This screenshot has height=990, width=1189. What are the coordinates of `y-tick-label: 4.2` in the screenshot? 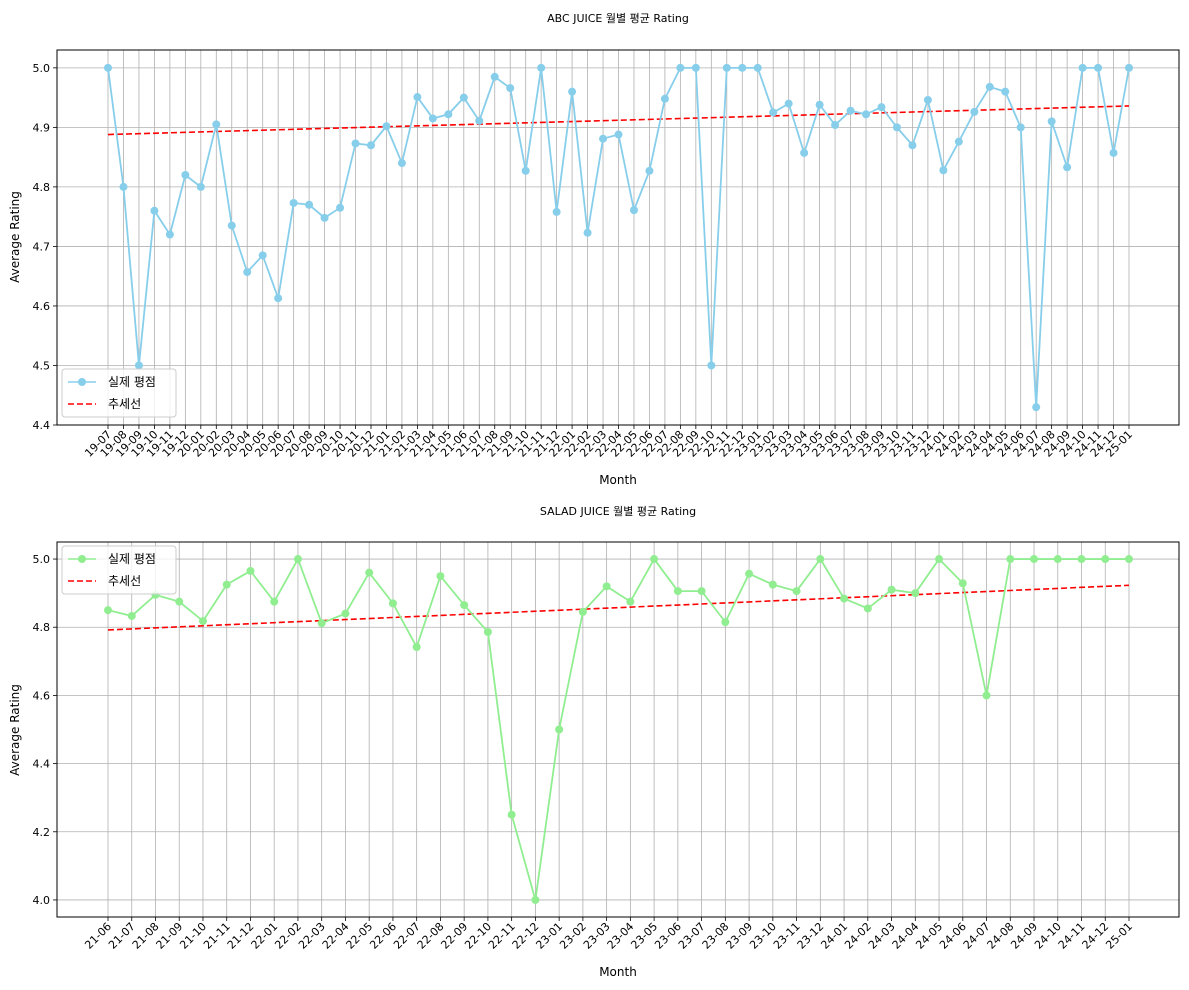 It's located at (42, 832).